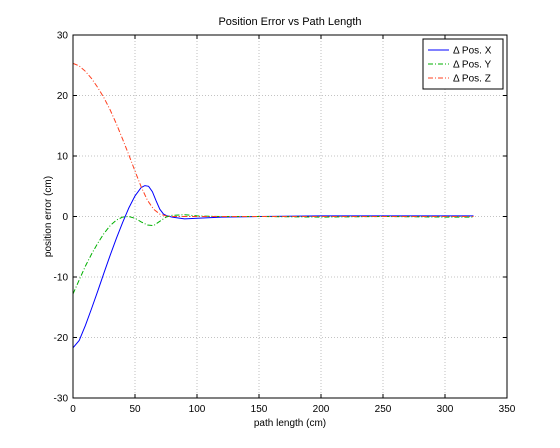 This screenshot has height=448, width=560. Describe the element at coordinates (65, 217) in the screenshot. I see `y-tick-label: 0` at that location.